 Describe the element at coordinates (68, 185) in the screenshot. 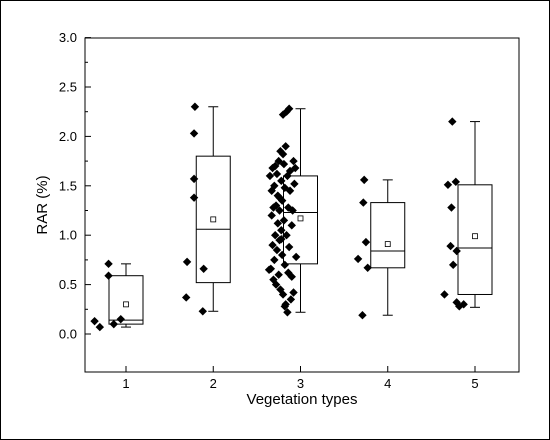

I see `y-tick-label: 1.5` at that location.